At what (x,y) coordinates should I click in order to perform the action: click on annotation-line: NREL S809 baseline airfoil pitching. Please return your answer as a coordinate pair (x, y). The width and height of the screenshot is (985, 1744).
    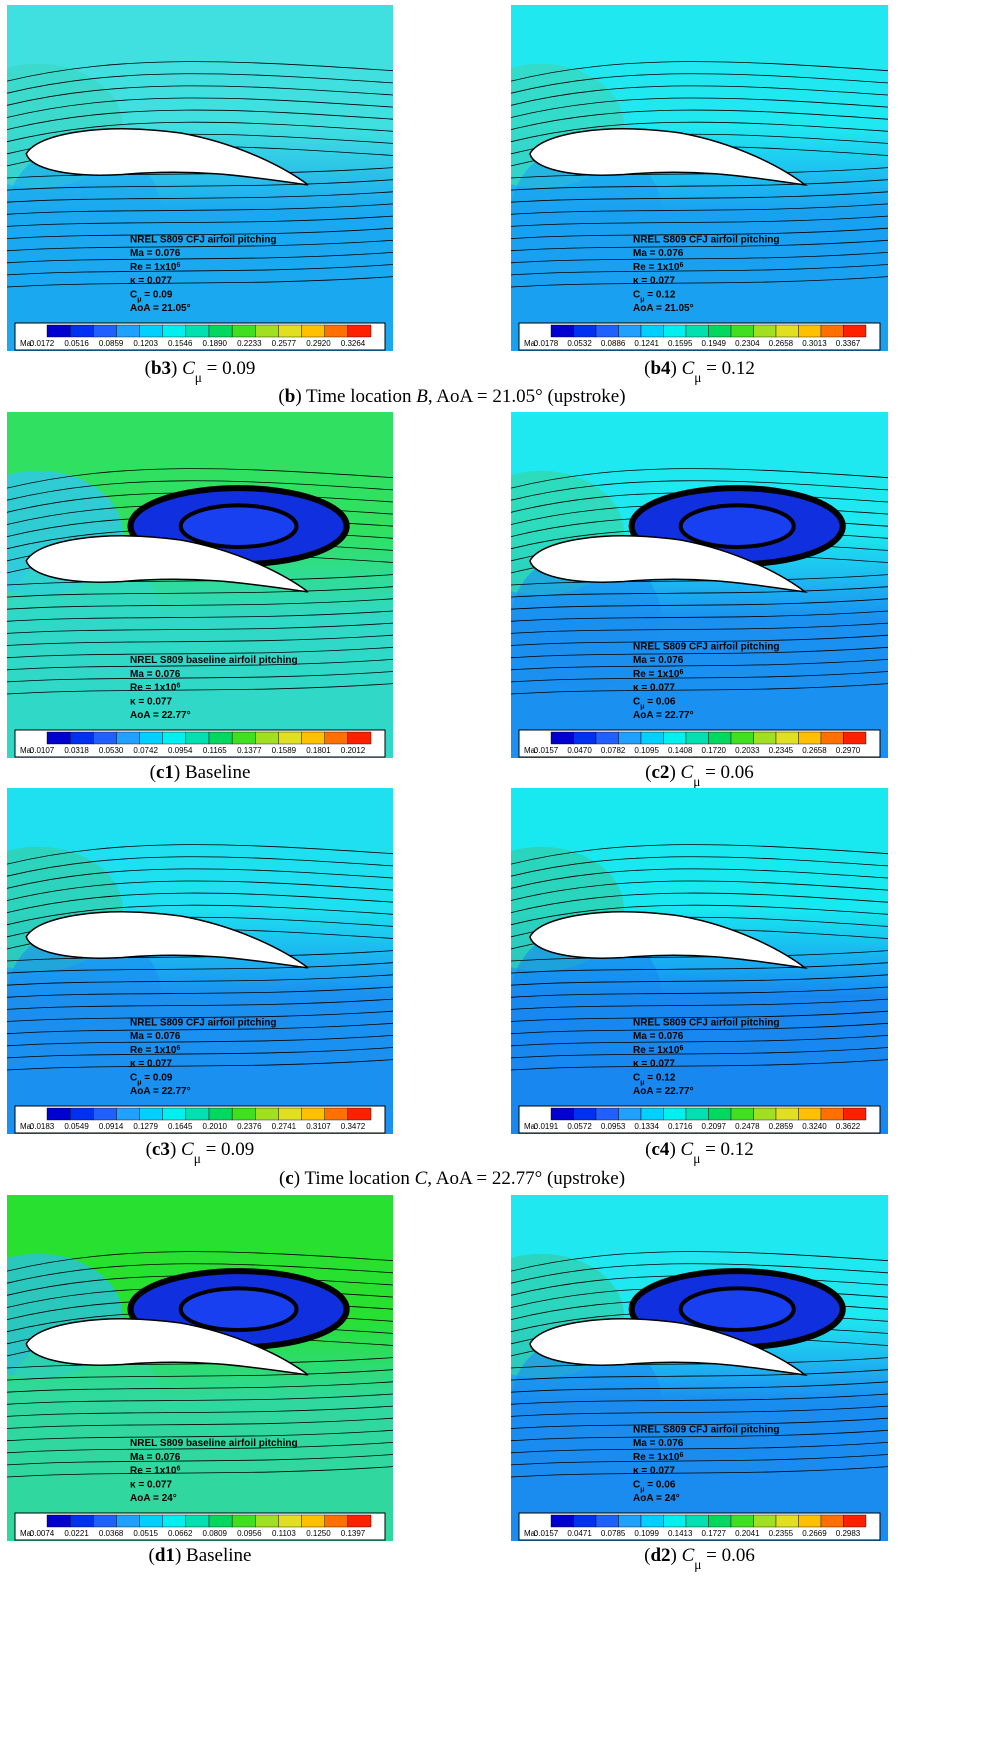
    Looking at the image, I should click on (214, 1443).